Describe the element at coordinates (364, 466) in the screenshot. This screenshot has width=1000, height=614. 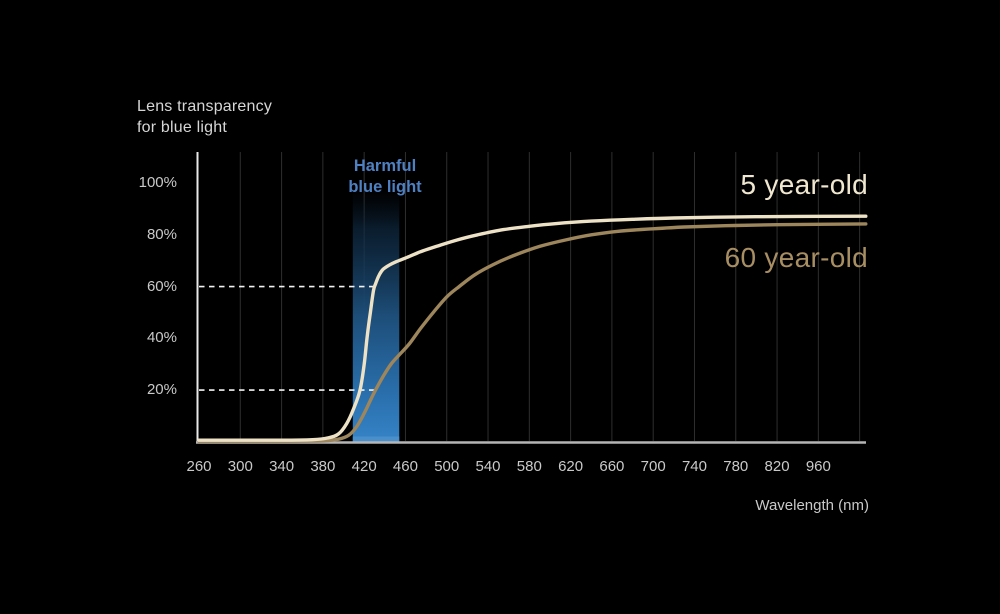
I see `x-tick-label: 420` at that location.